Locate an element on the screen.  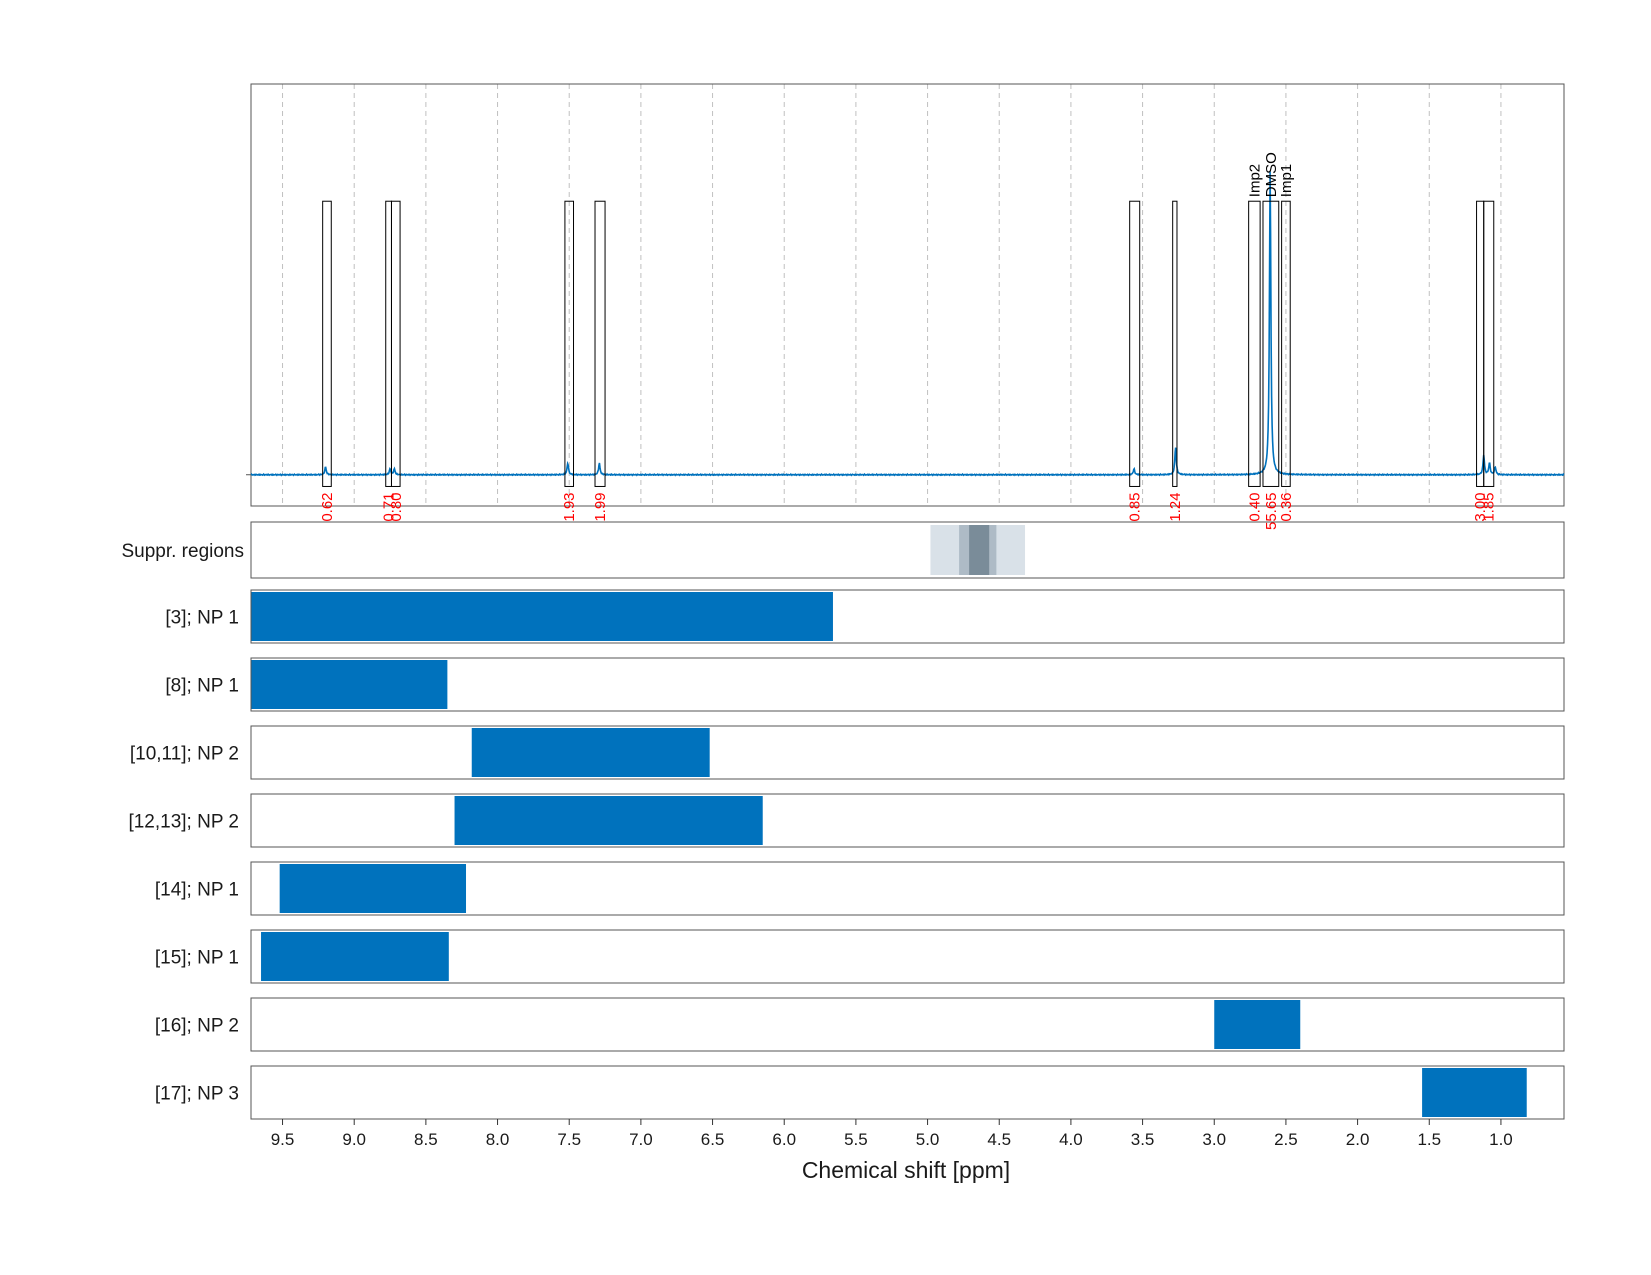
track-label-0: [3]; NP 1 is located at coordinates (202, 618).